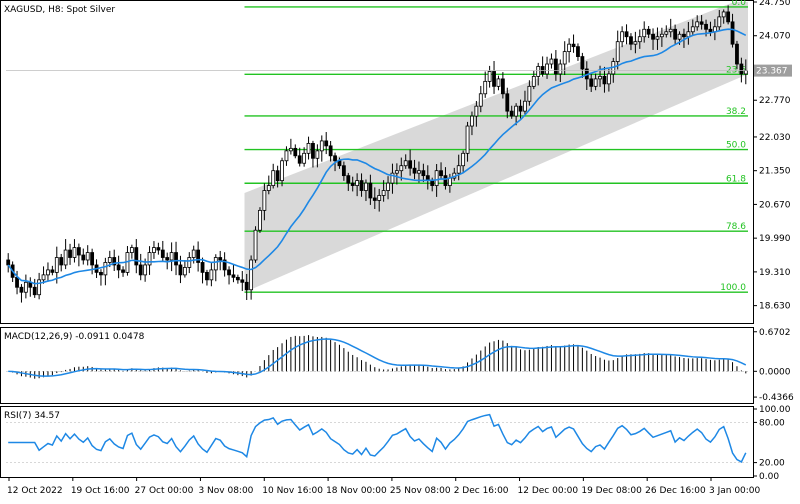  I want to click on current-price-tag, so click(773, 70).